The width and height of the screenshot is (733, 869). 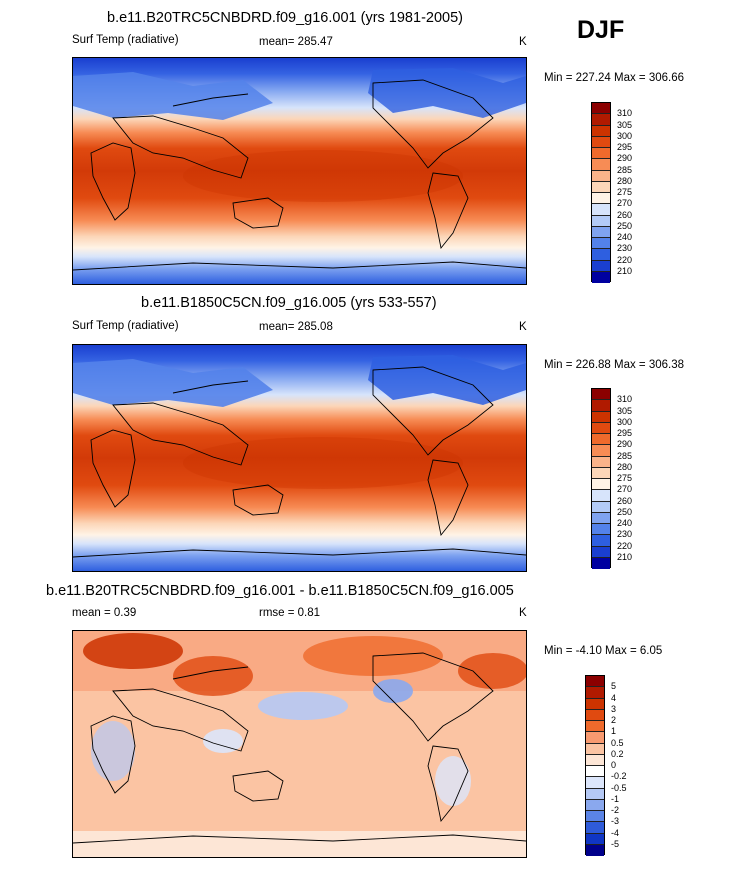 I want to click on panel-1-colorbar-tick-label: 250, so click(x=625, y=225).